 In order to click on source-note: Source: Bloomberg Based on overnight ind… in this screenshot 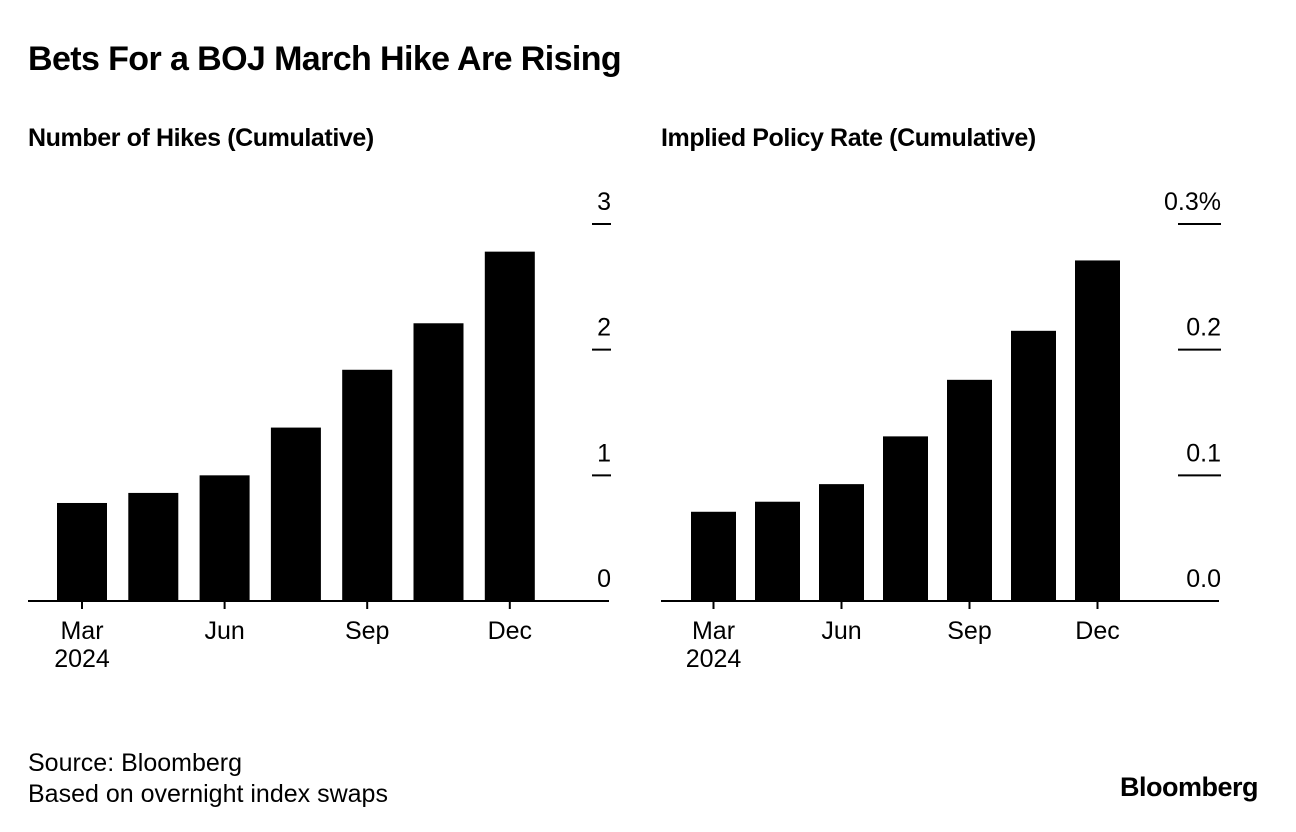, I will do `click(208, 779)`.